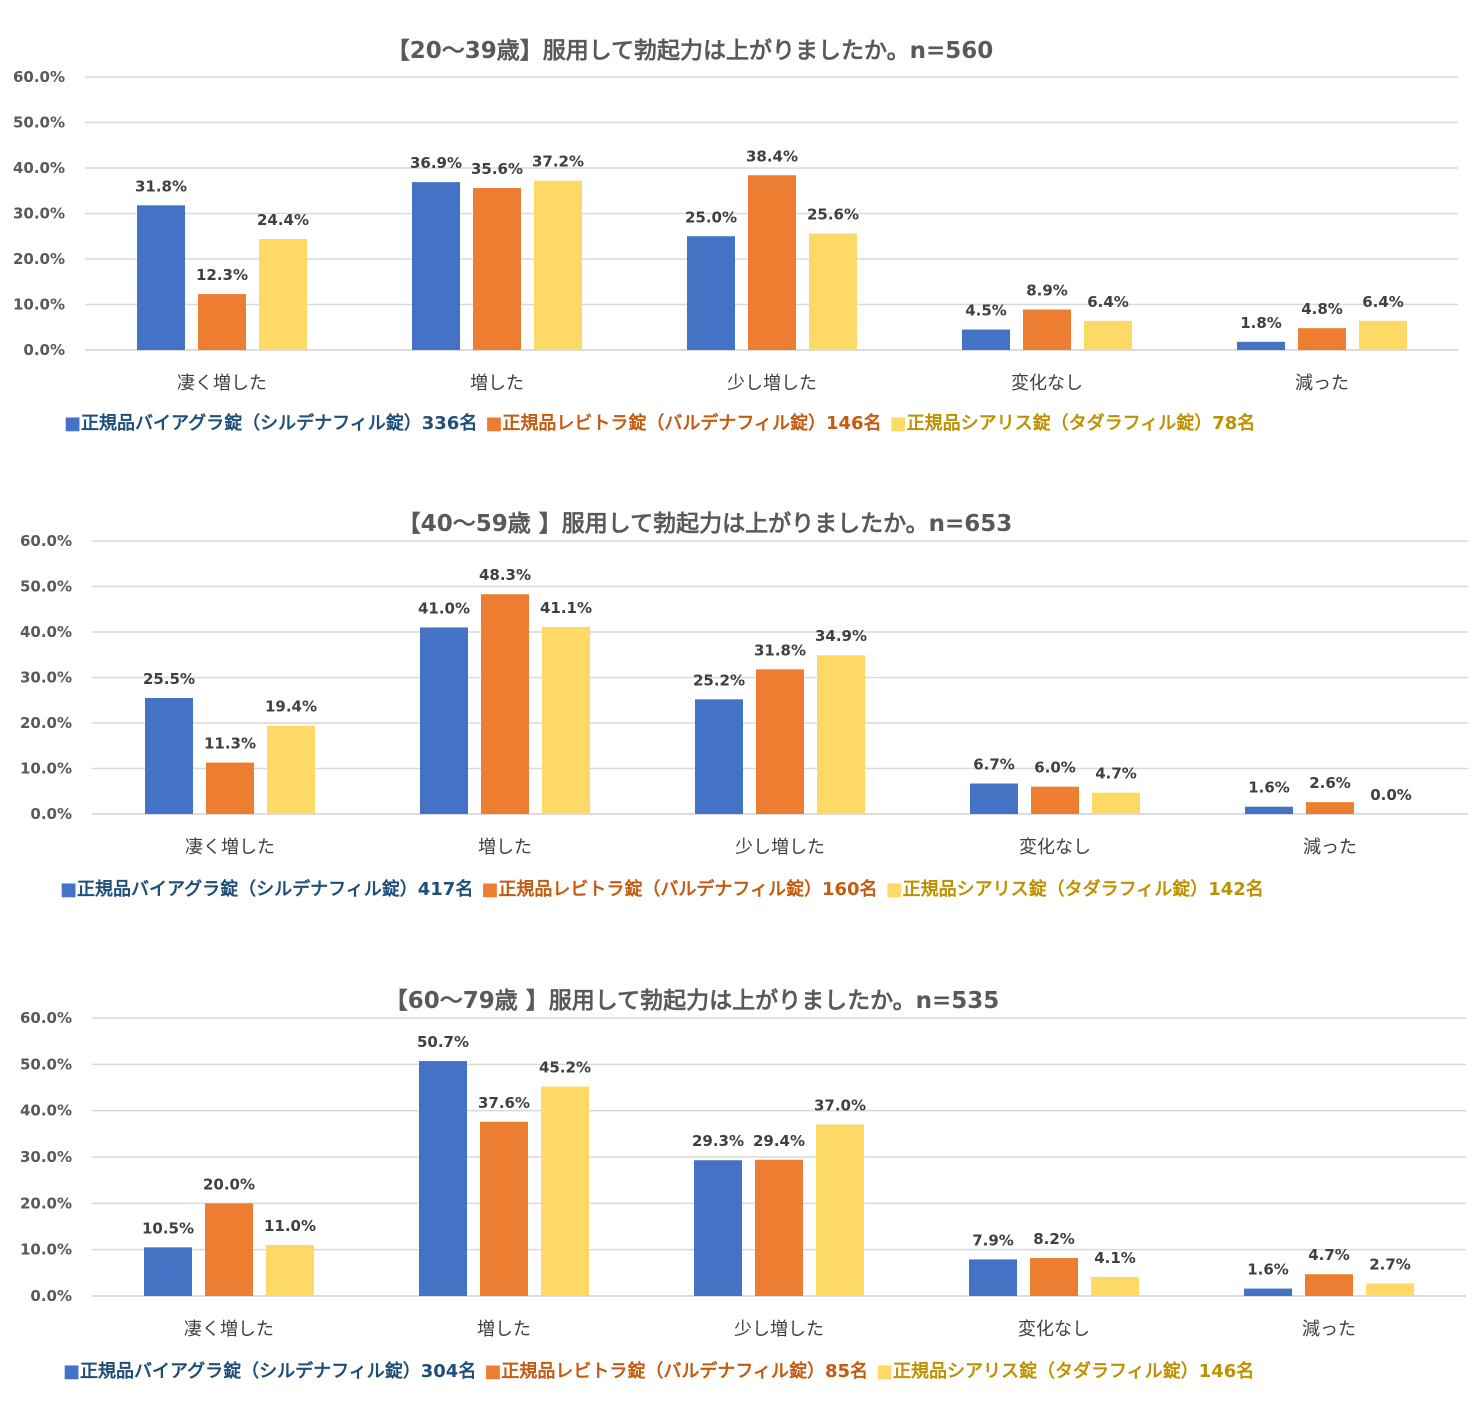  I want to click on data-label: 11.3%, so click(230, 744).